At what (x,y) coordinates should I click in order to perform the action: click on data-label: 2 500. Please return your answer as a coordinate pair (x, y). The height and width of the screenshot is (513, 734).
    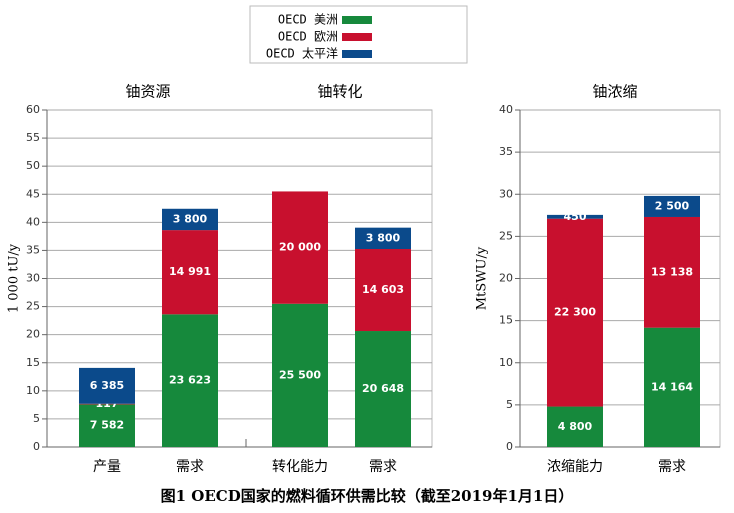
    Looking at the image, I should click on (672, 205).